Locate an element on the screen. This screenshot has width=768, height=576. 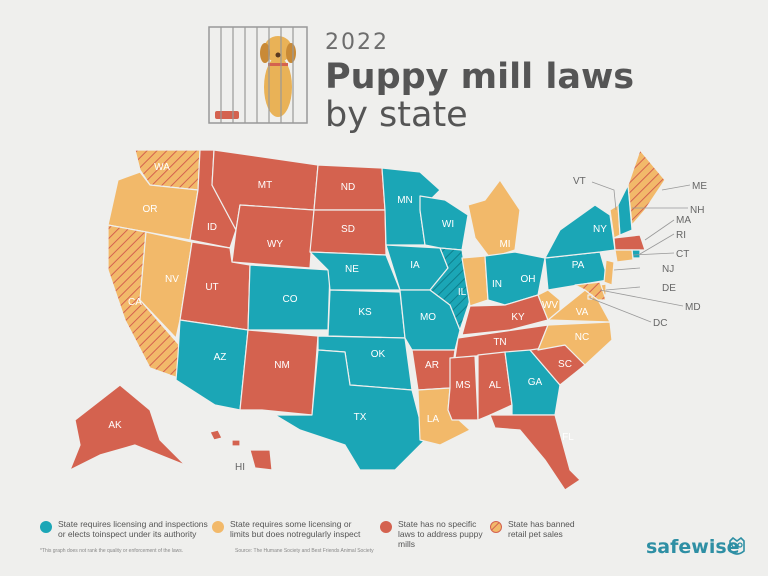
callout-line-vt is located at coordinates (604, 196).